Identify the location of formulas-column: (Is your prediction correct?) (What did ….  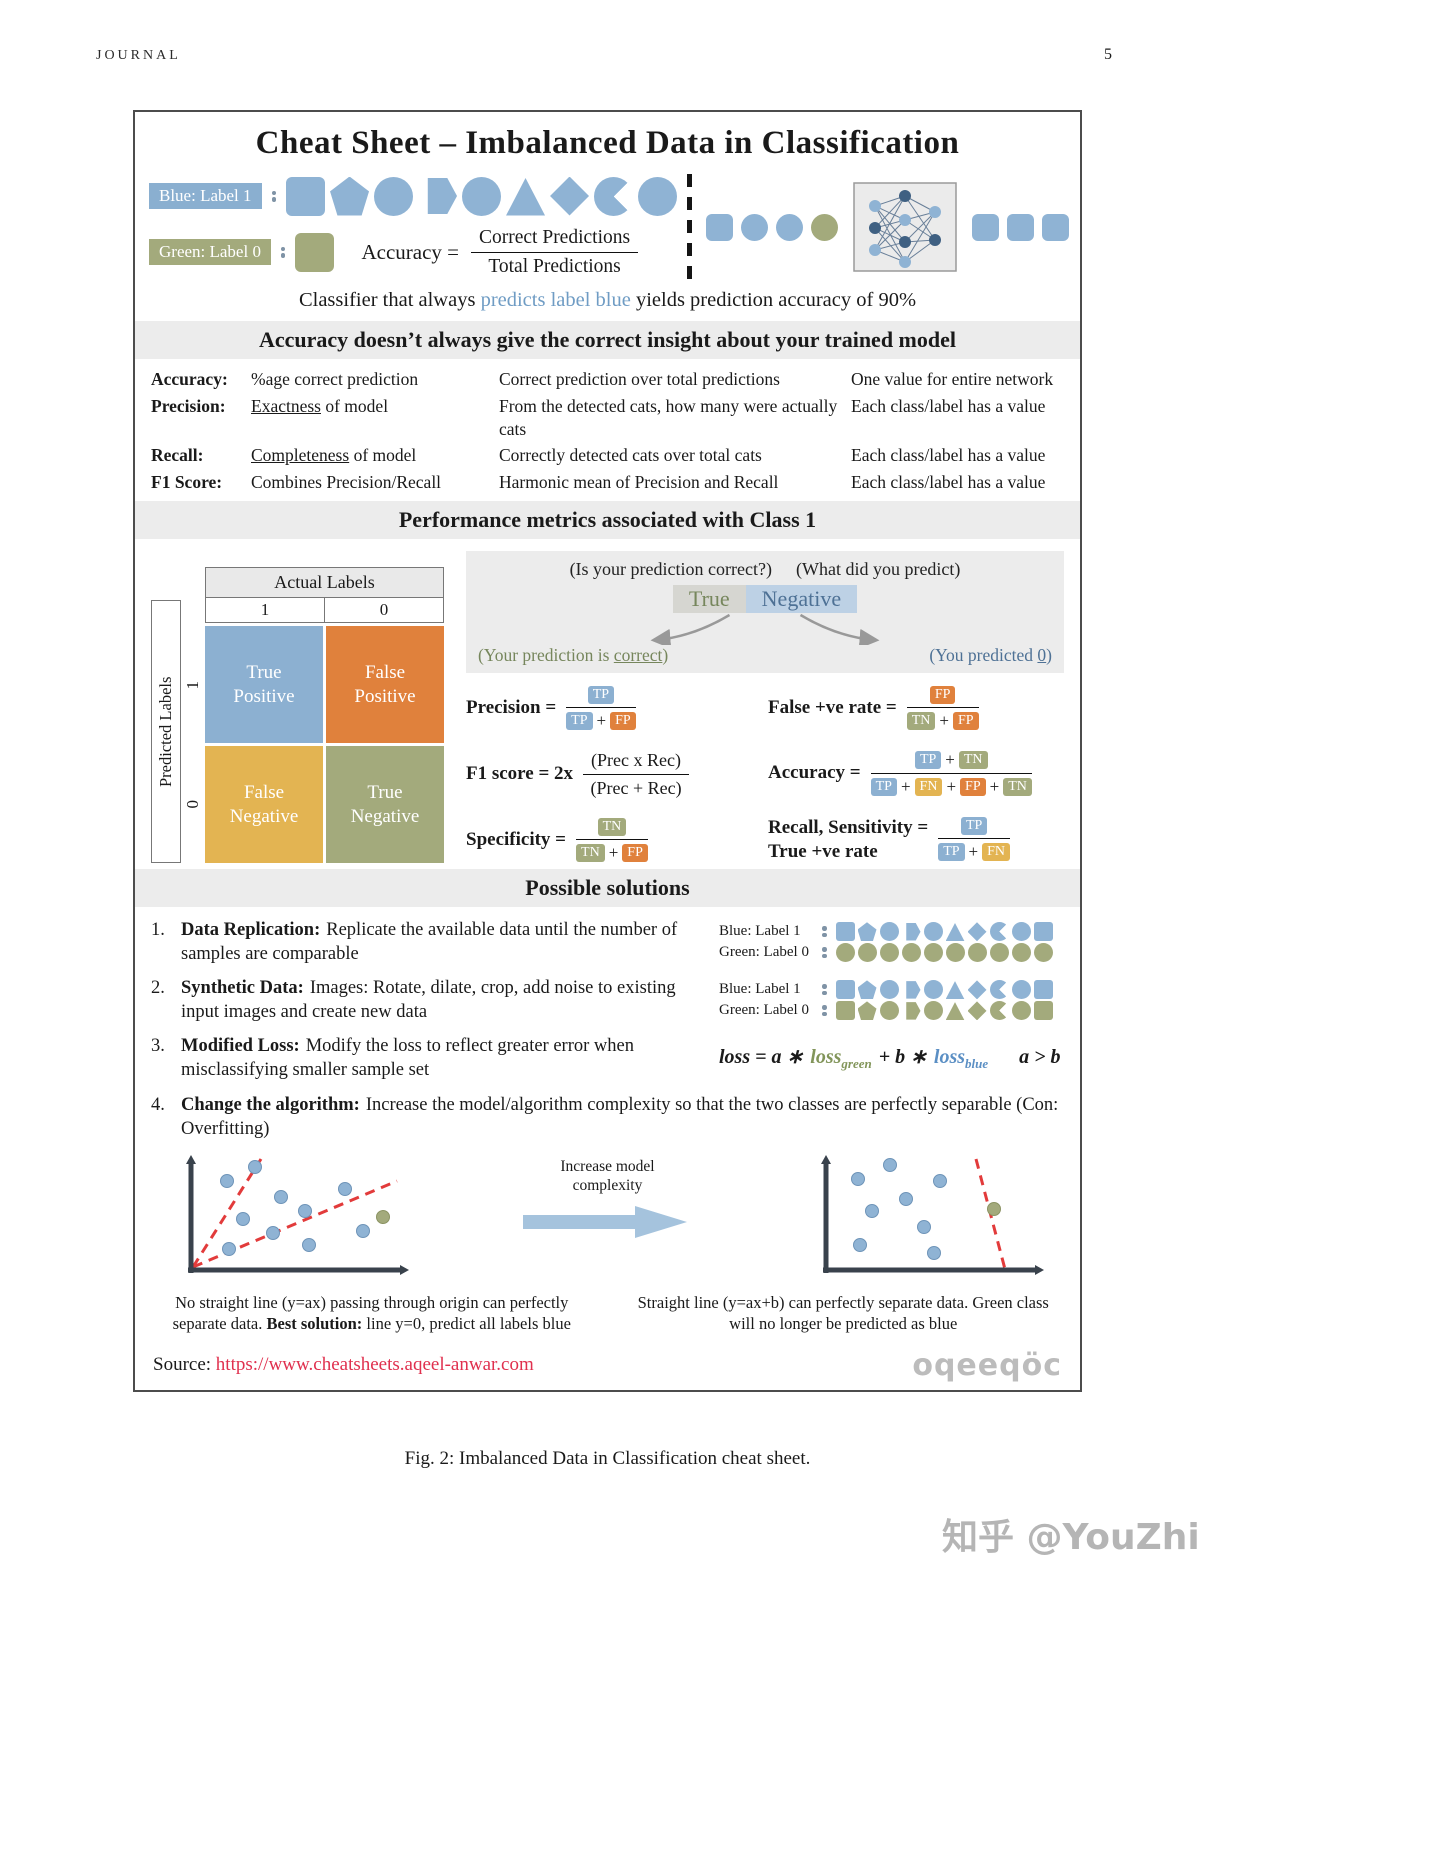
(765, 707).